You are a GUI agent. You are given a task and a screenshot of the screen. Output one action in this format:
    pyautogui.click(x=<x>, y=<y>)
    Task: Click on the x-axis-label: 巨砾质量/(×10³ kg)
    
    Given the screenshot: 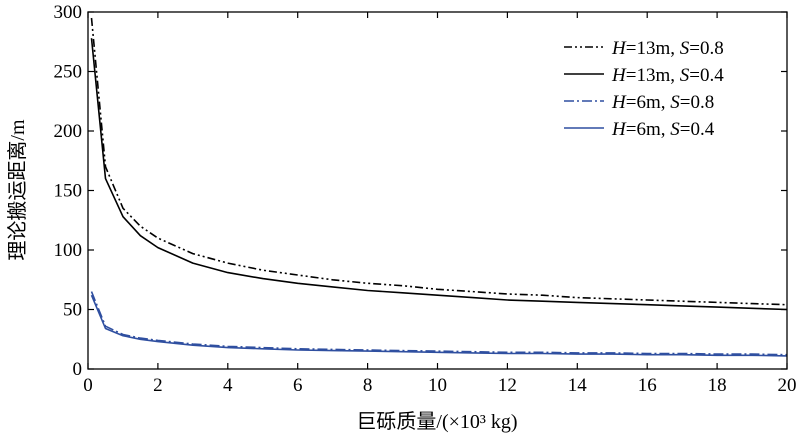 What is the action you would take?
    pyautogui.click(x=436, y=421)
    